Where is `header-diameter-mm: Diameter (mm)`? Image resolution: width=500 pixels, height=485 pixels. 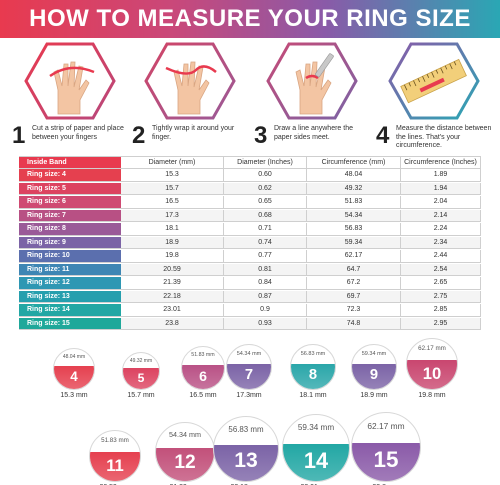
header-diameter-mm: Diameter (mm) is located at coordinates (172, 162).